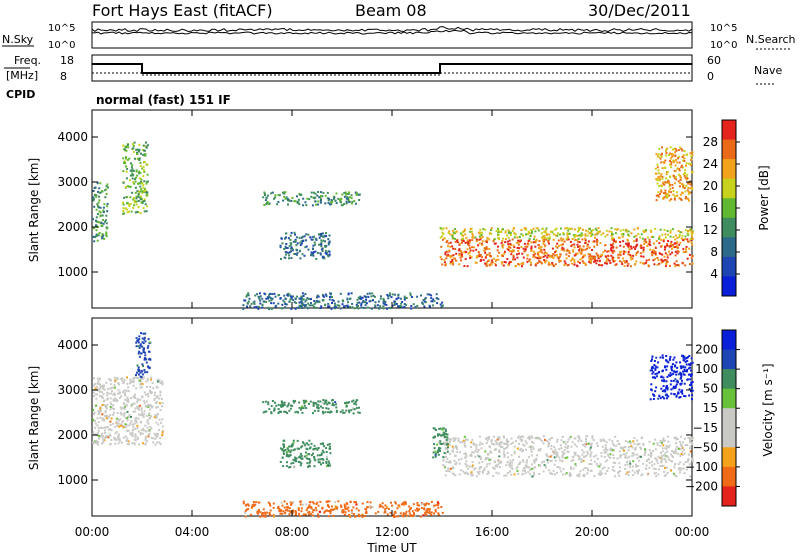 Image resolution: width=800 pixels, height=554 pixels. Describe the element at coordinates (729, 247) in the screenshot. I see `colorbar-segment` at that location.